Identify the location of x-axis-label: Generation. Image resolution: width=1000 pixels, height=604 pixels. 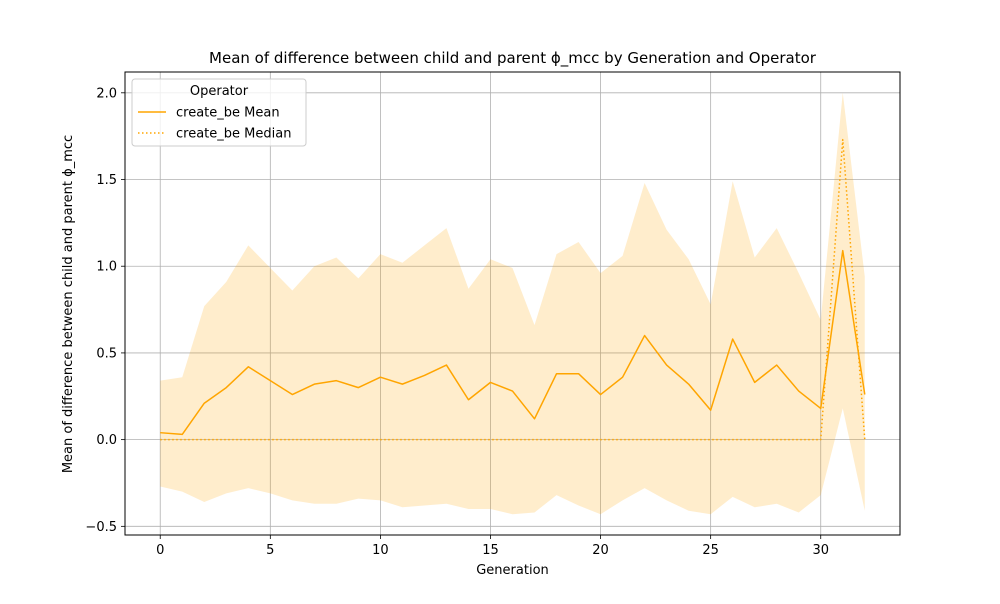
(512, 570).